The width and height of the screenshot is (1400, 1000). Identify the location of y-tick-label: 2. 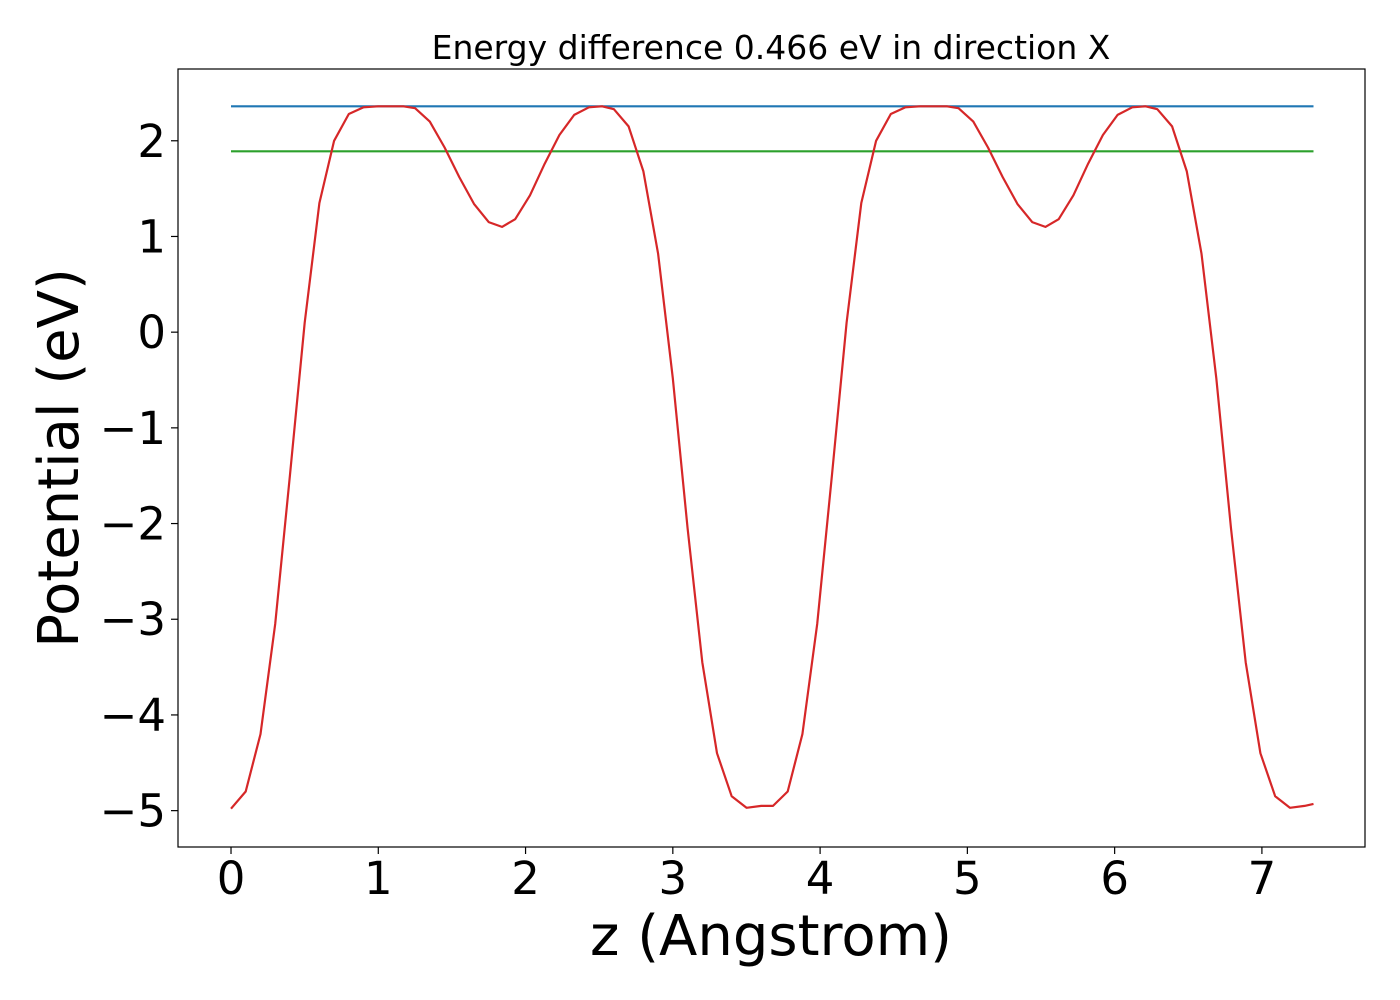
(151, 141).